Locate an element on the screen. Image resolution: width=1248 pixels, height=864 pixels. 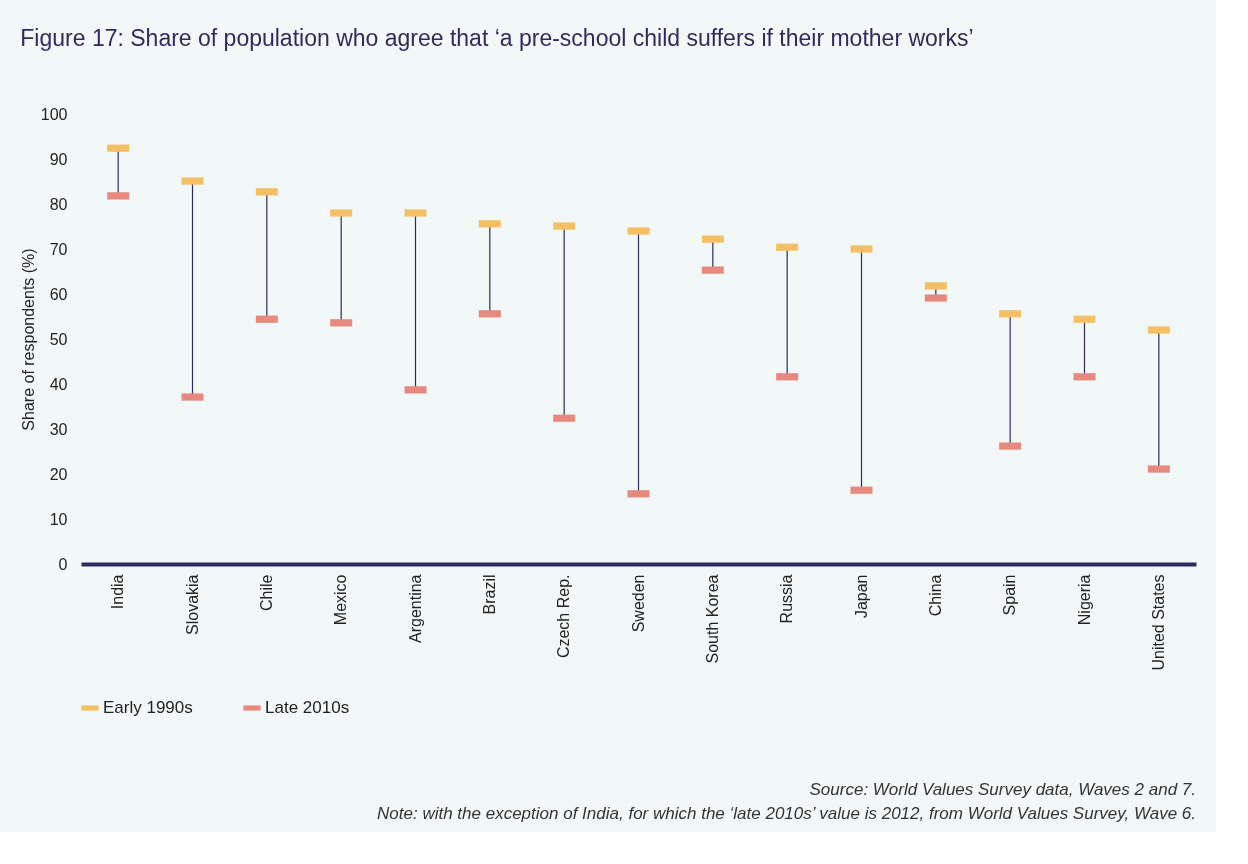
x-tick-label: Argentina is located at coordinates (415, 608).